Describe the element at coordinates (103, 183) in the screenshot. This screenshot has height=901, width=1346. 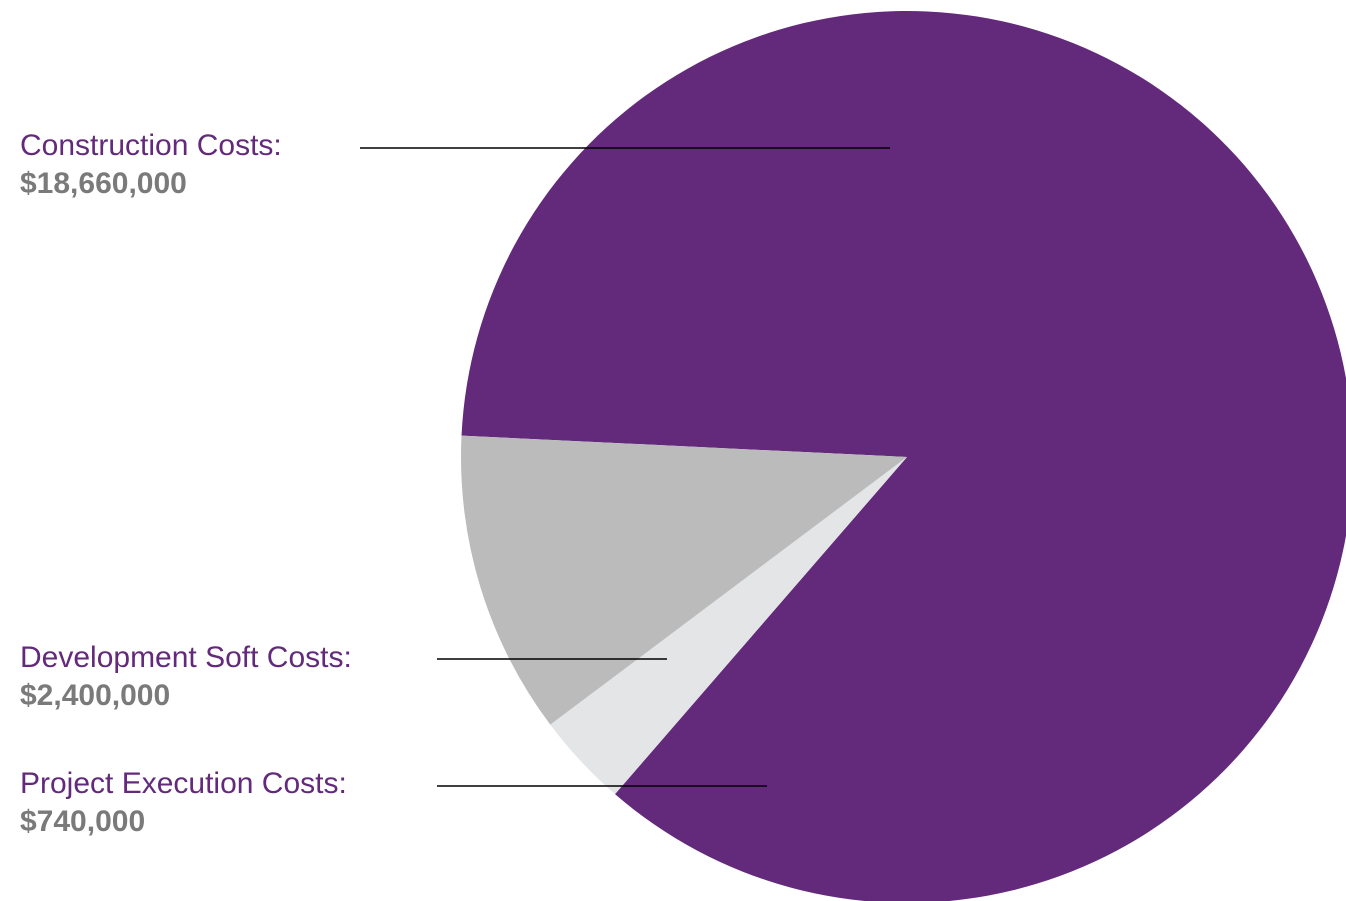
I see `construction-costs-value: $18,660,000` at that location.